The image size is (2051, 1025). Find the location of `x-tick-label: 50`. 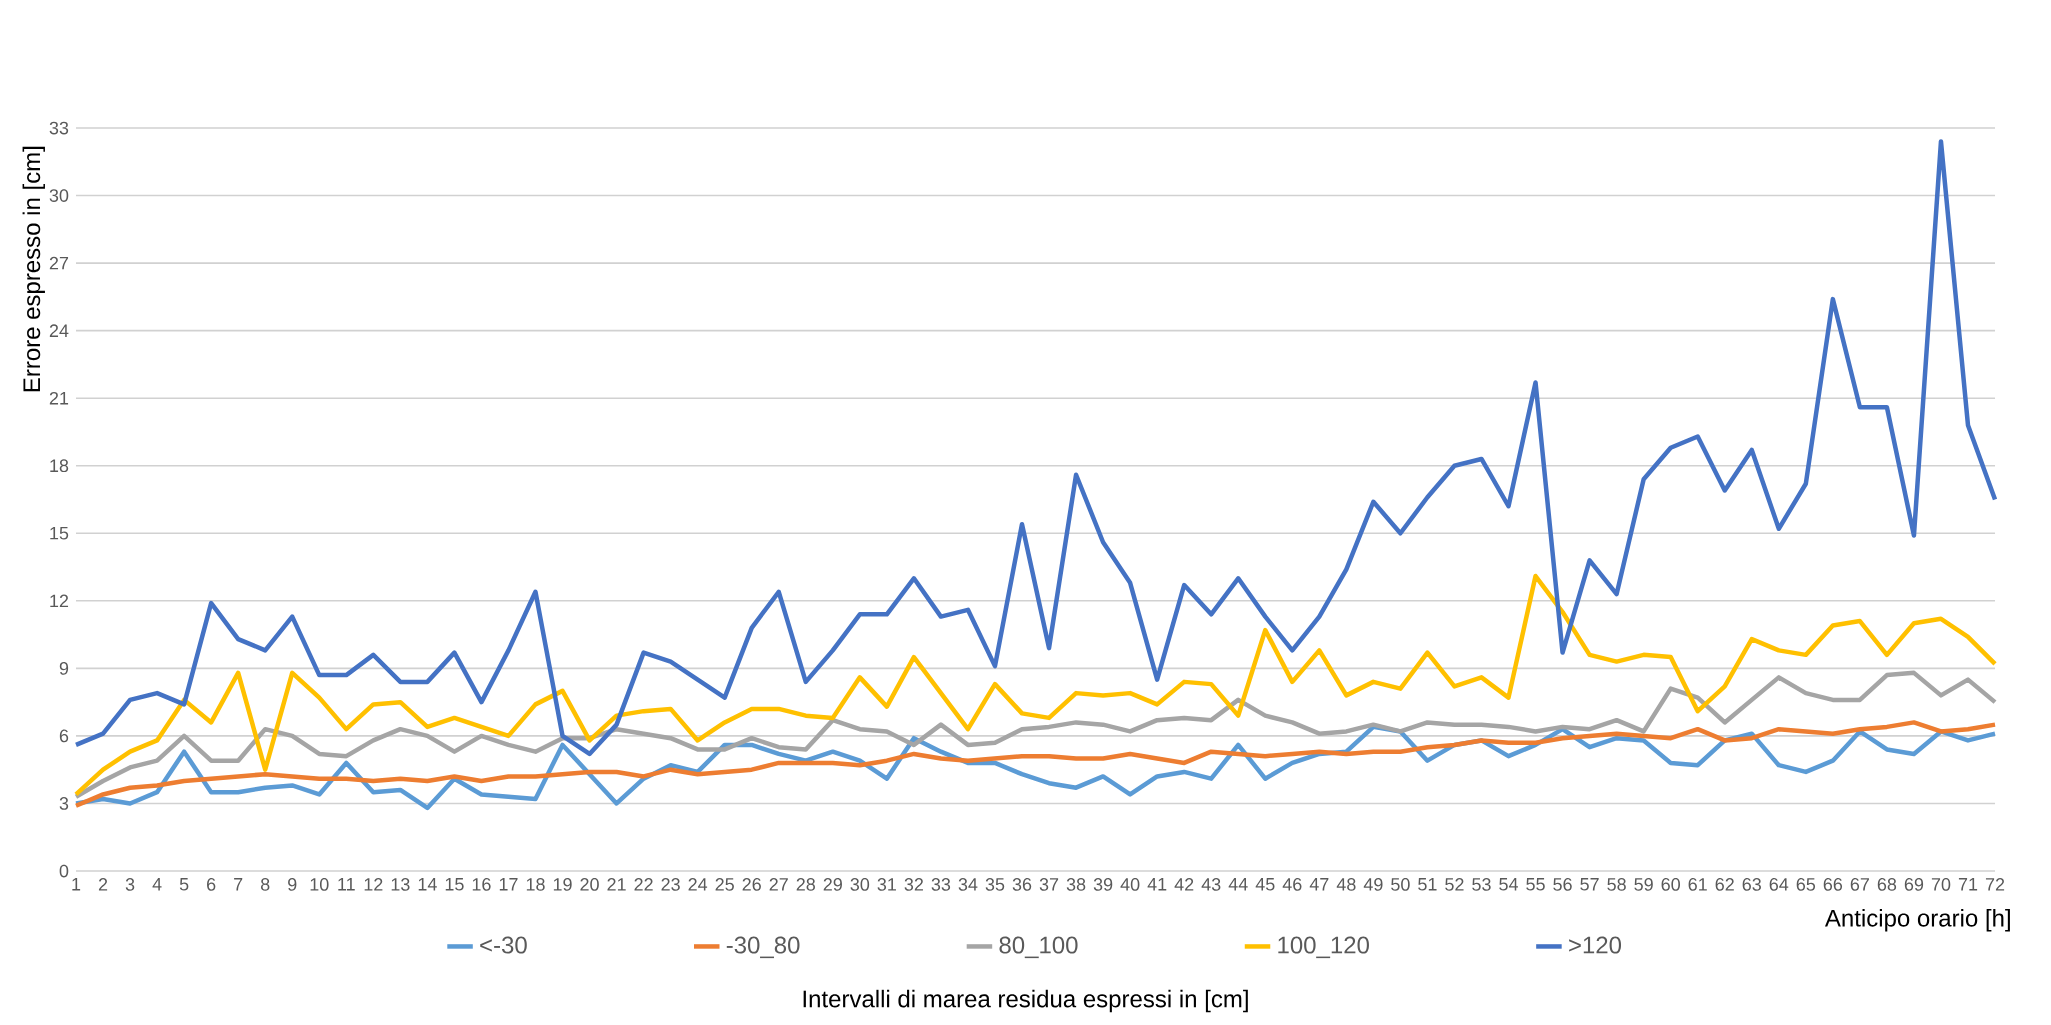

x-tick-label: 50 is located at coordinates (1400, 884).